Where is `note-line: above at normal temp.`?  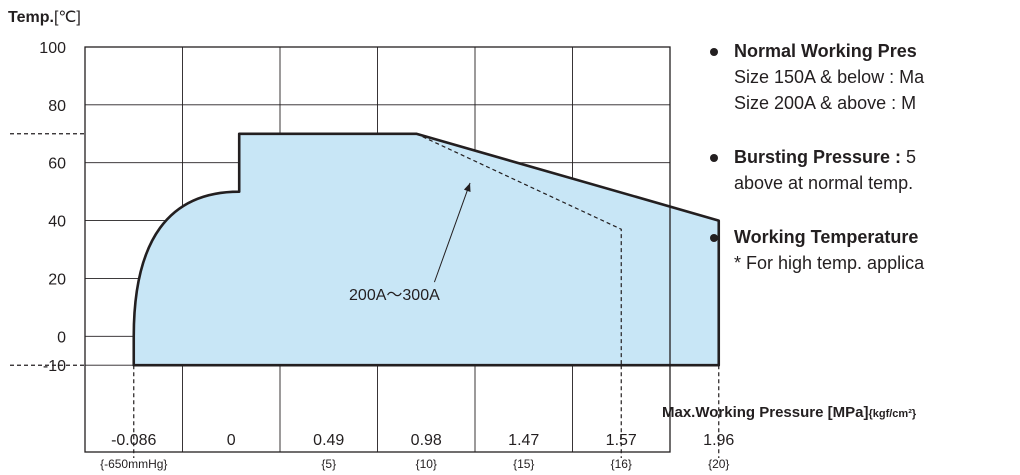
note-line: above at normal temp. is located at coordinates (877, 183).